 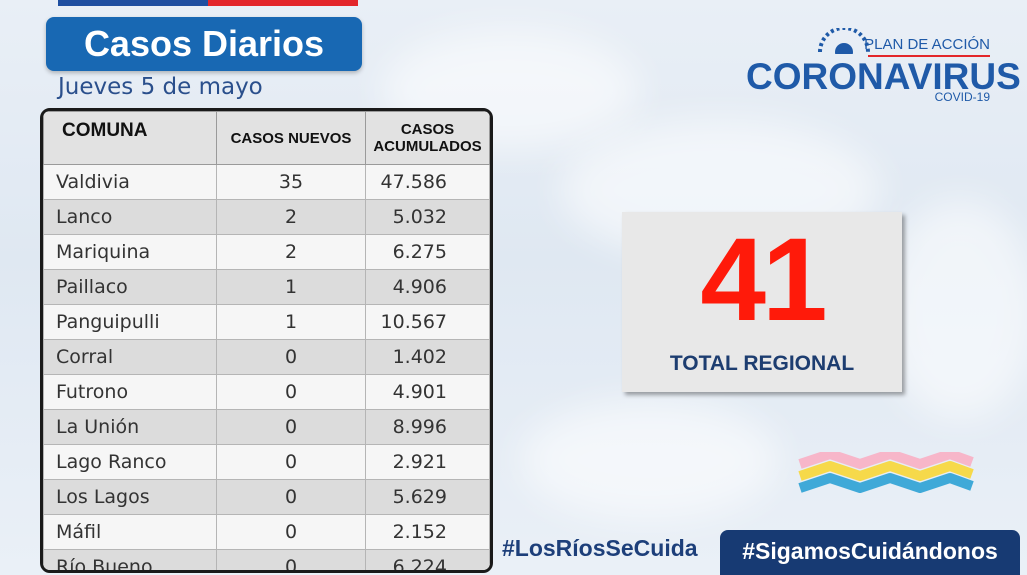 What do you see at coordinates (427, 217) in the screenshot?
I see `cell-casos-acumulados: 5.032` at bounding box center [427, 217].